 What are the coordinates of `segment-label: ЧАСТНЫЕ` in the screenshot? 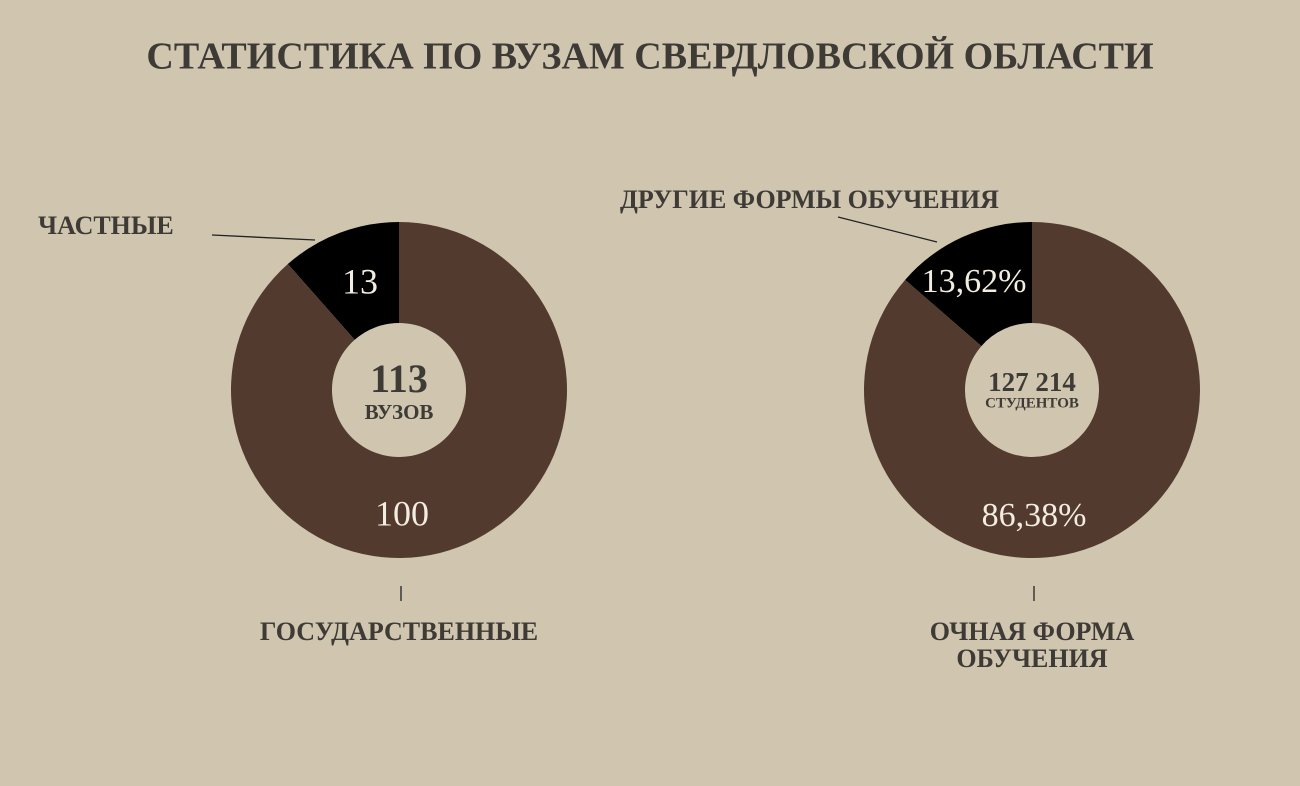 It's located at (106, 225).